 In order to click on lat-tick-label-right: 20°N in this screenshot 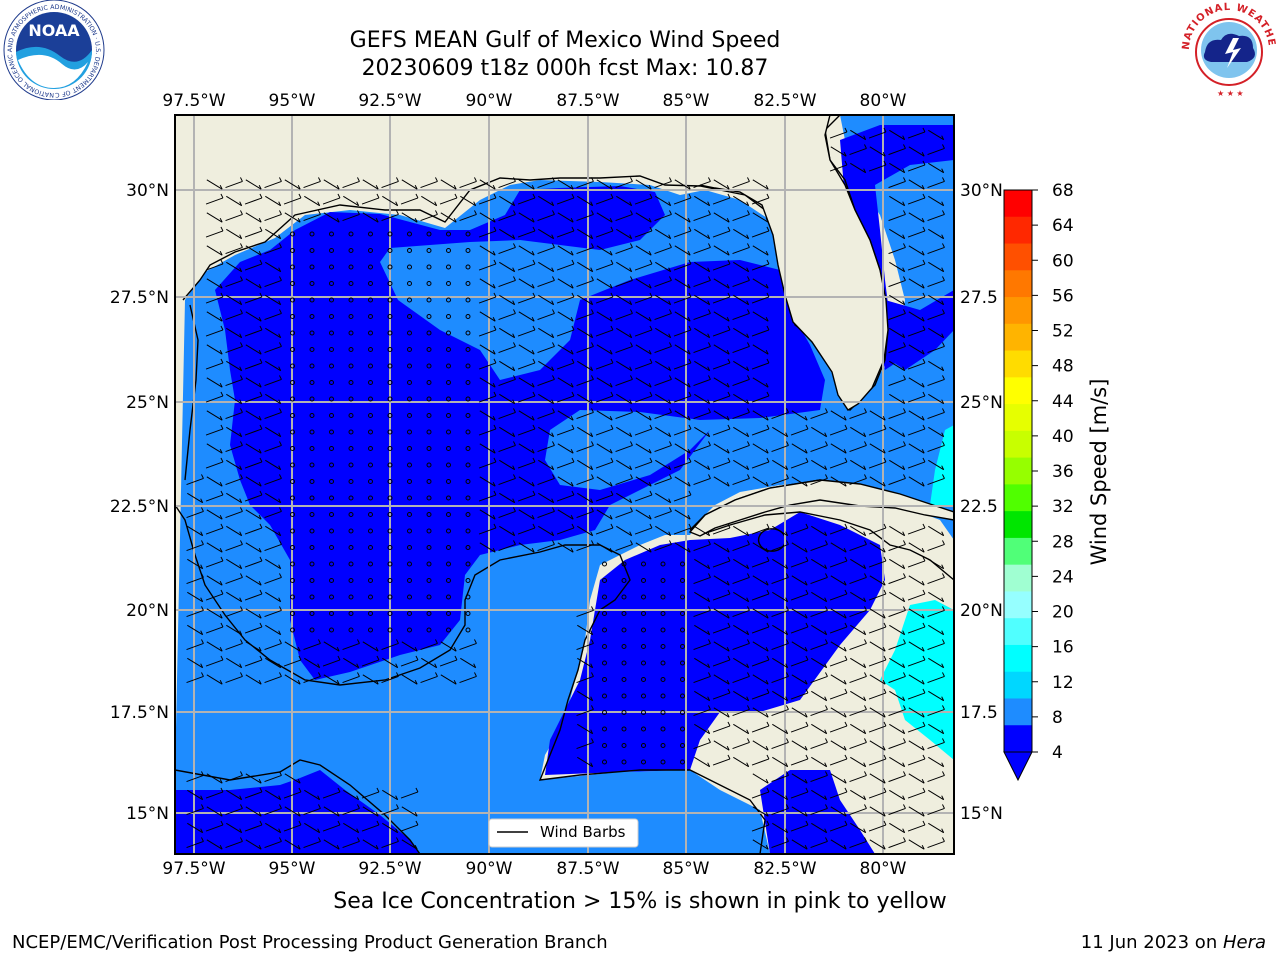, I will do `click(981, 611)`.